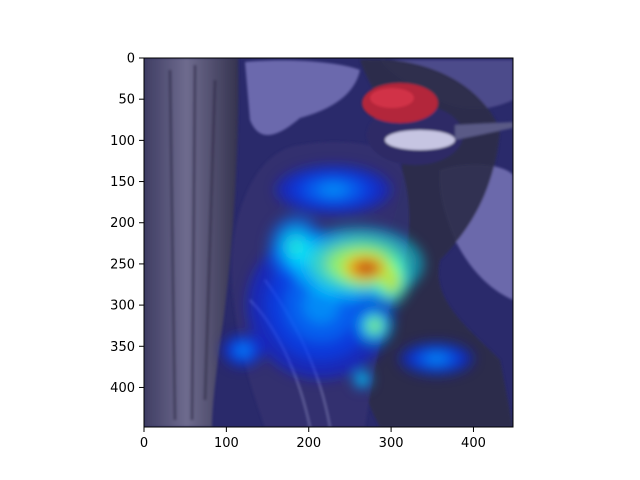 The image size is (640, 480). What do you see at coordinates (122, 182) in the screenshot?
I see `y-tick-label: 150` at bounding box center [122, 182].